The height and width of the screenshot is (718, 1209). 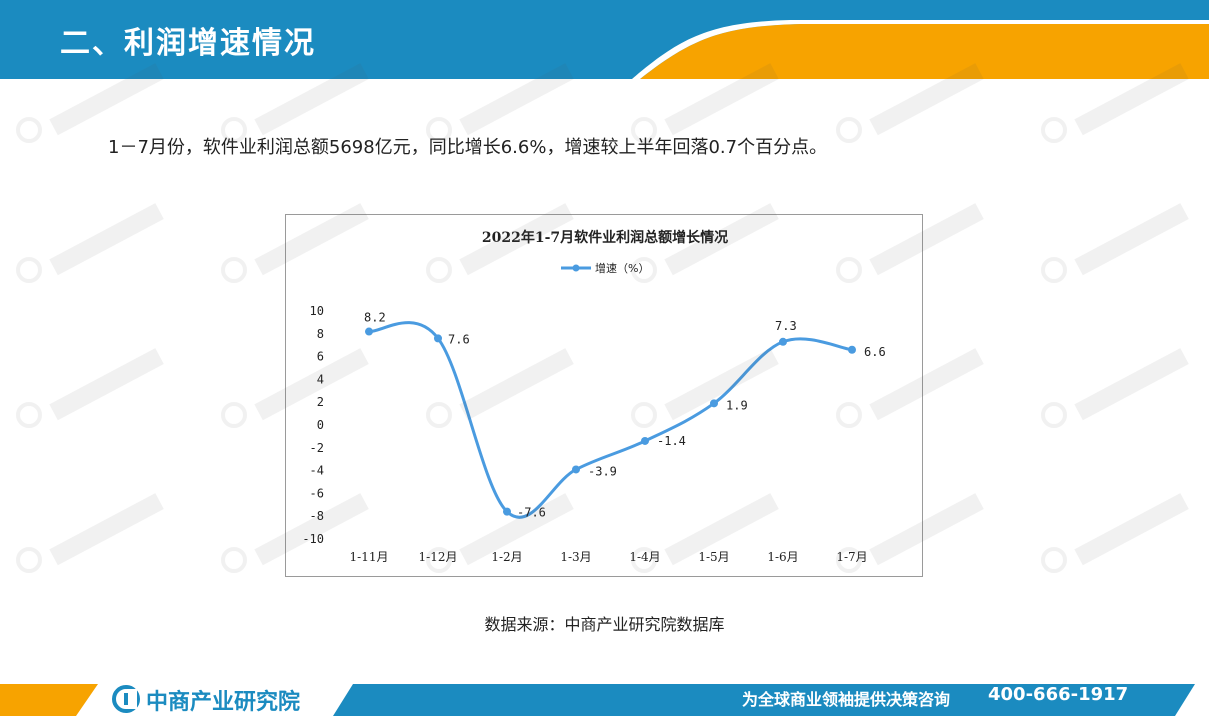 What do you see at coordinates (846, 699) in the screenshot?
I see `footer-slogan: 为全球商业领袖提供决策咨询` at bounding box center [846, 699].